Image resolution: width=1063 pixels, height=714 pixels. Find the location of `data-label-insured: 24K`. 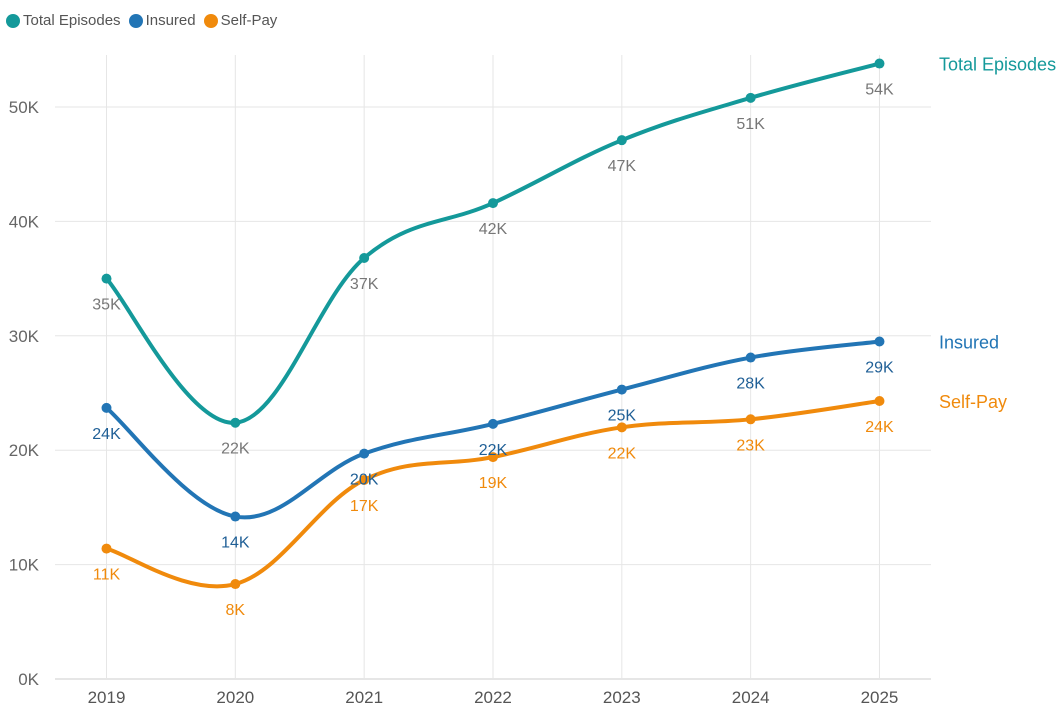

data-label-insured: 24K is located at coordinates (106, 434).